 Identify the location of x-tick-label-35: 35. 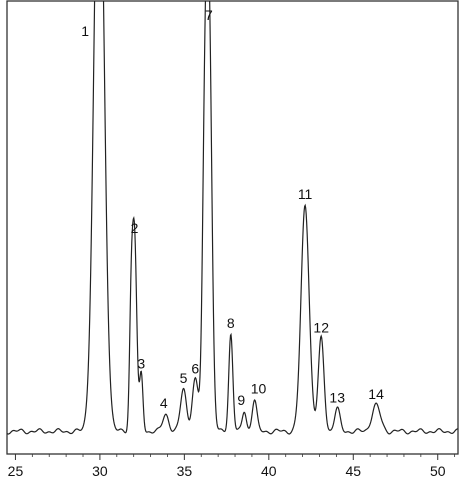
(185, 471).